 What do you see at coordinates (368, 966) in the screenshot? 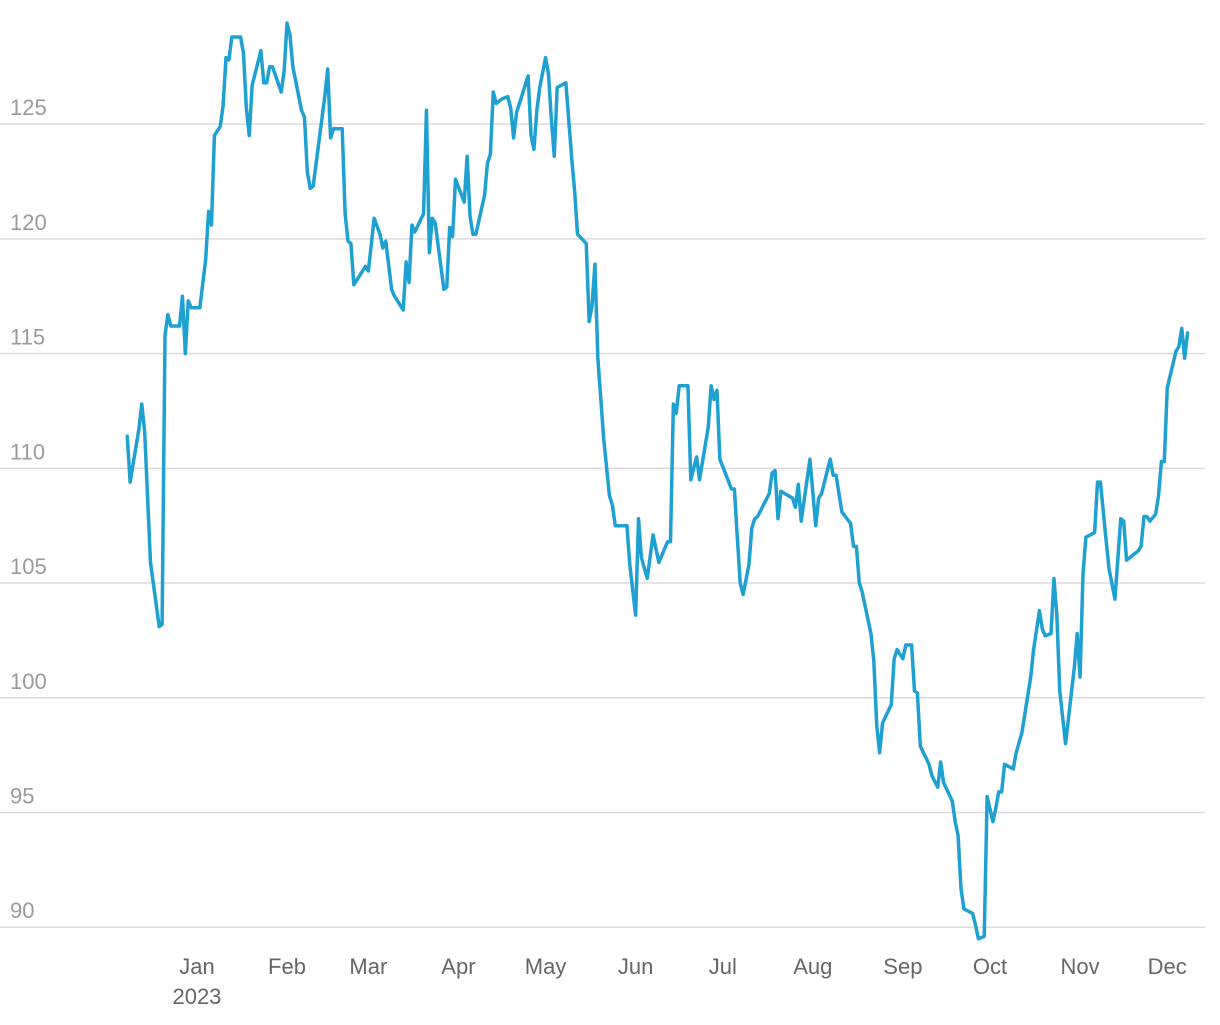
I see `x-tick-label: Mar` at bounding box center [368, 966].